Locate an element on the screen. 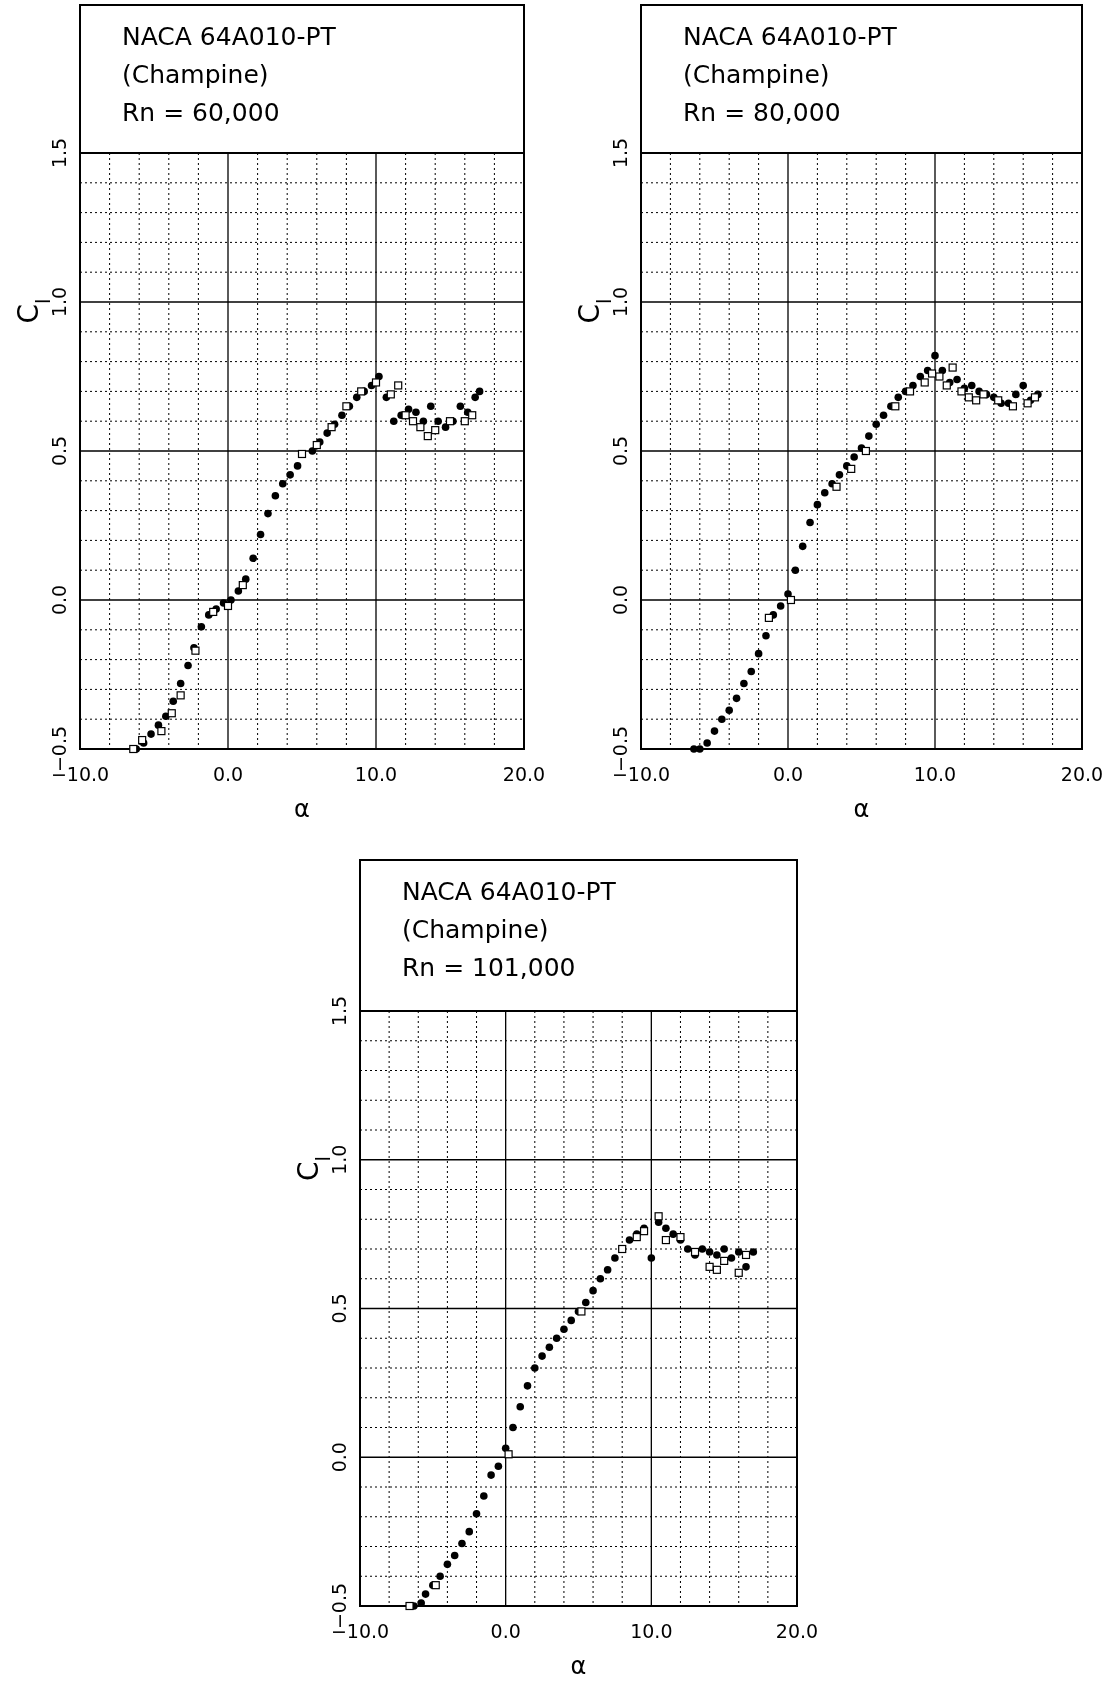 This screenshot has width=1115, height=1682. text: Rn = 80,000 is located at coordinates (762, 112).